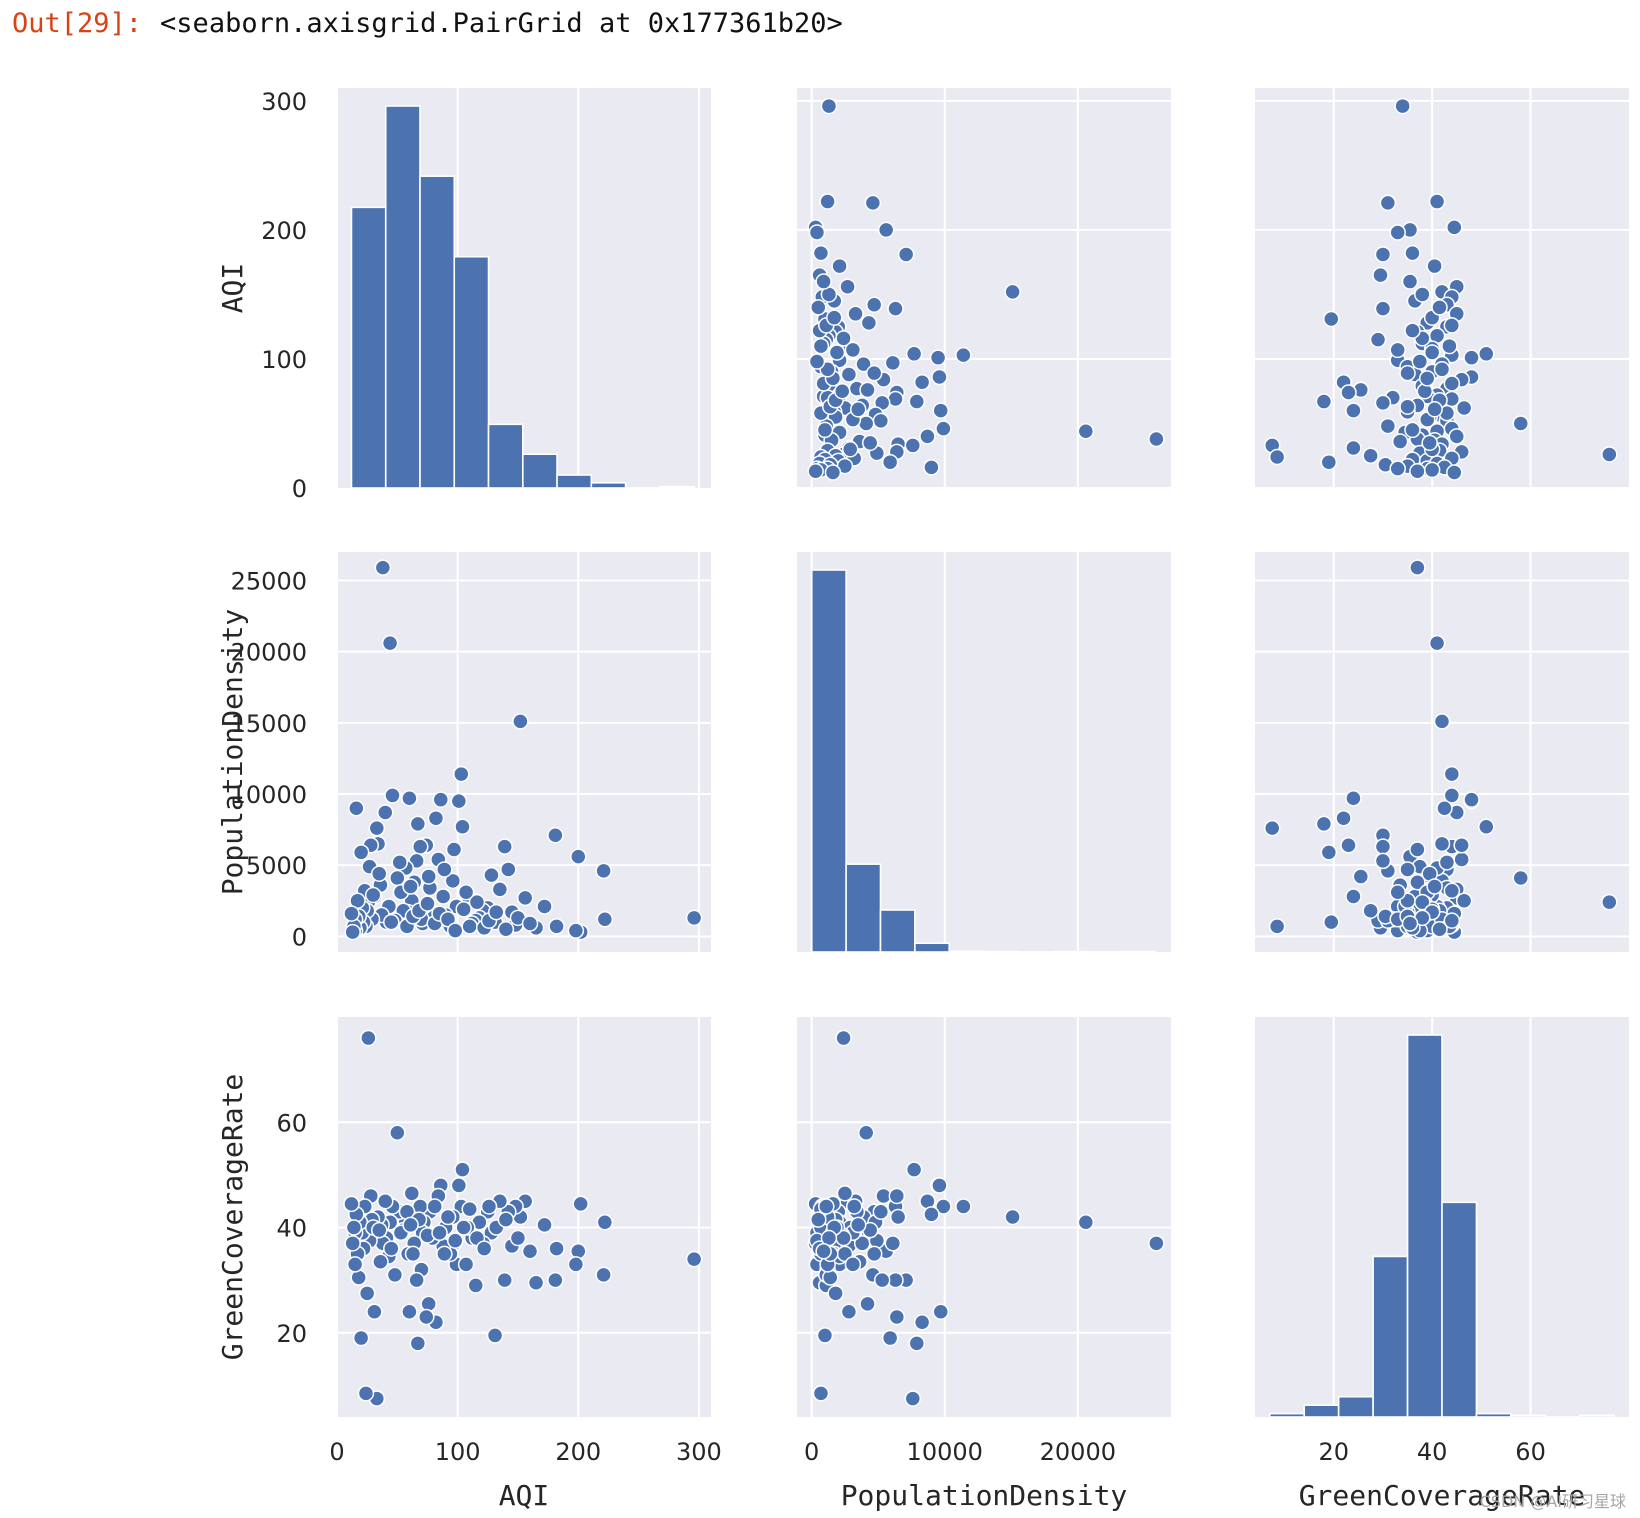 This screenshot has height=1518, width=1640. What do you see at coordinates (811, 1452) in the screenshot?
I see `x-tick-label: 0` at bounding box center [811, 1452].